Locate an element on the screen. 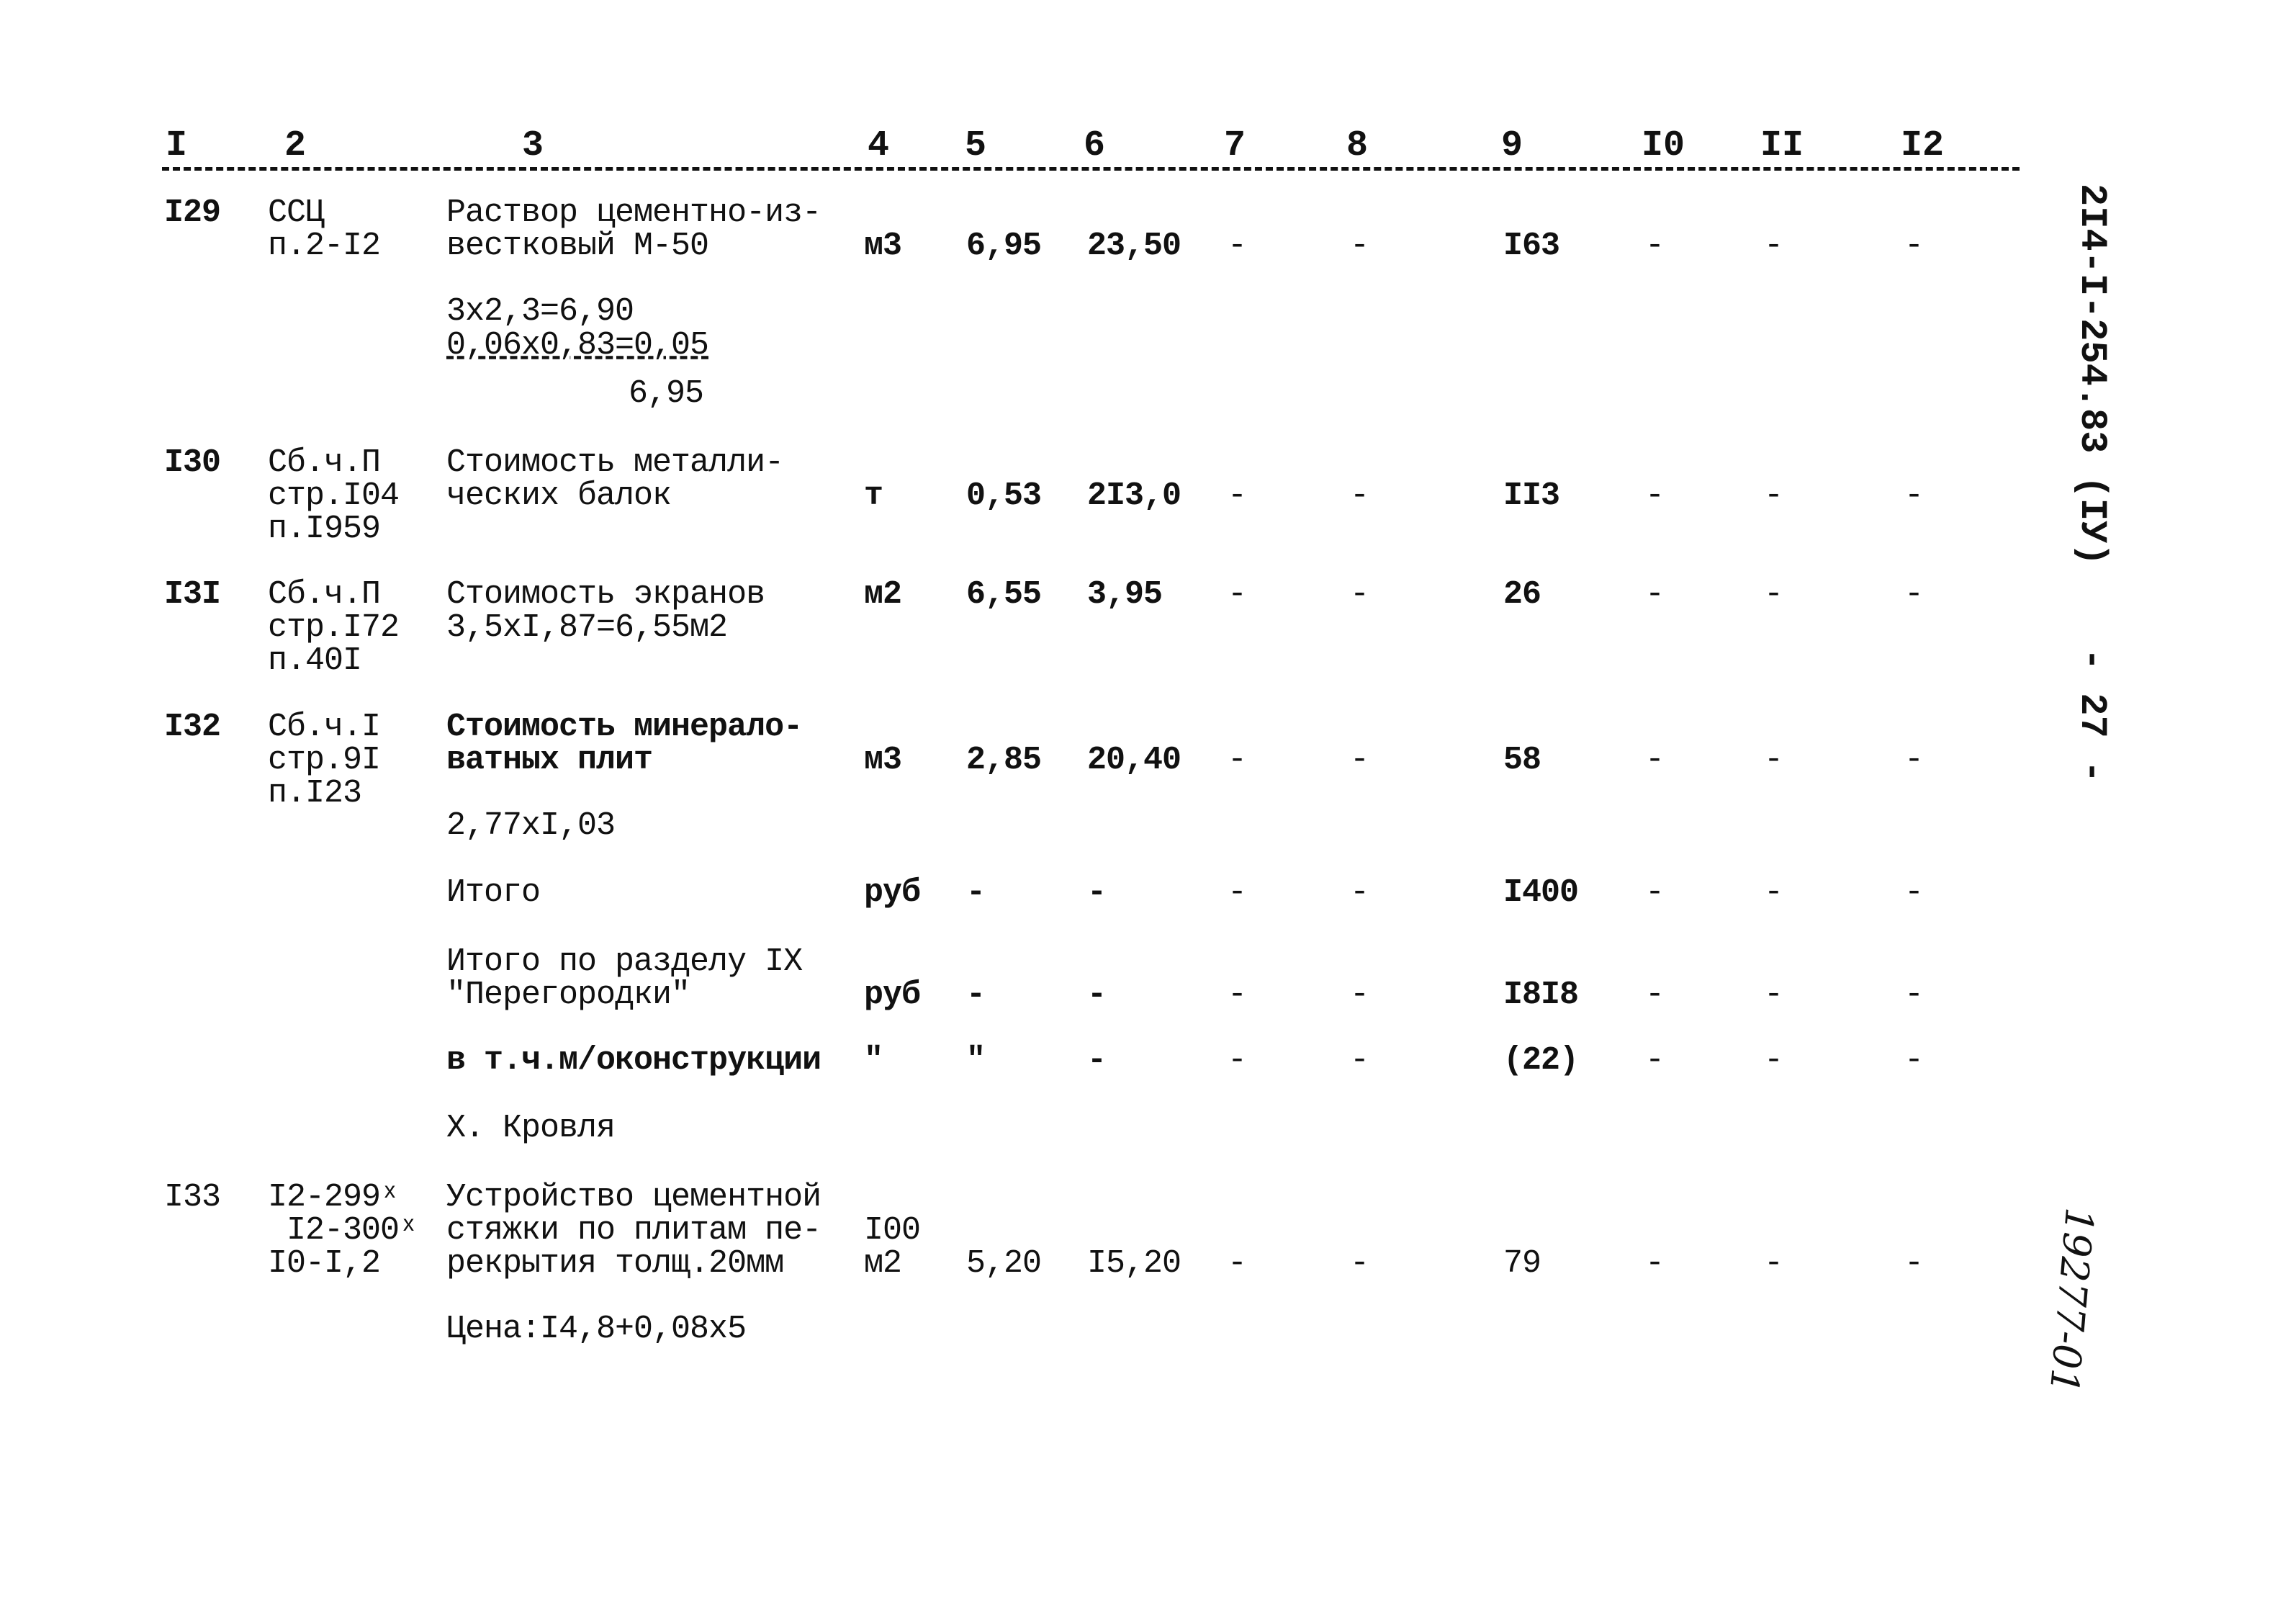 The height and width of the screenshot is (1616, 2296). cell-c5: " is located at coordinates (976, 1060).